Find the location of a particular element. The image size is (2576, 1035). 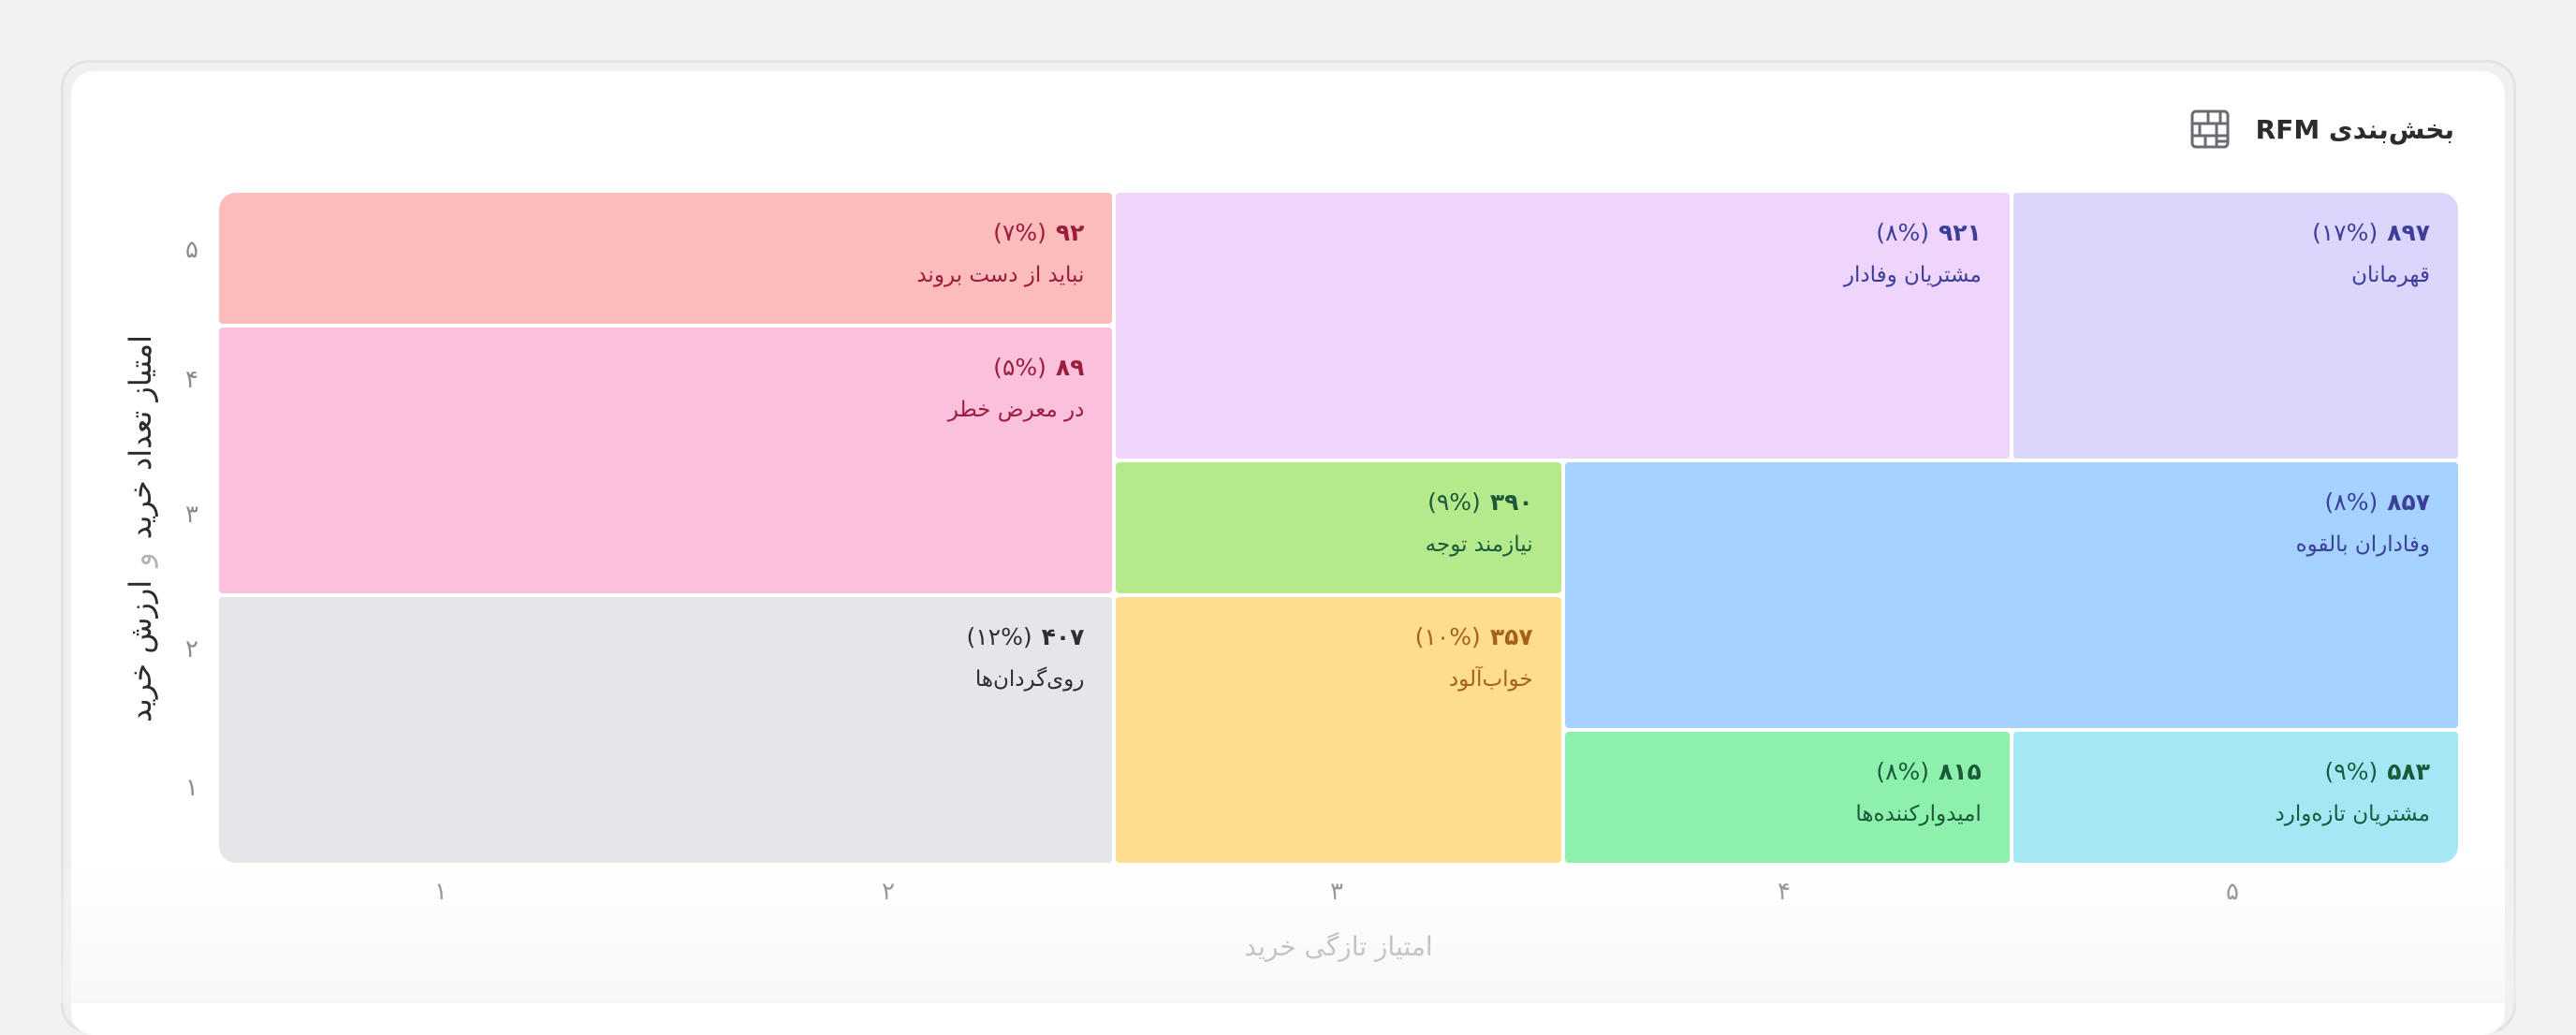

y-tick-3: ۳ is located at coordinates (191, 515).